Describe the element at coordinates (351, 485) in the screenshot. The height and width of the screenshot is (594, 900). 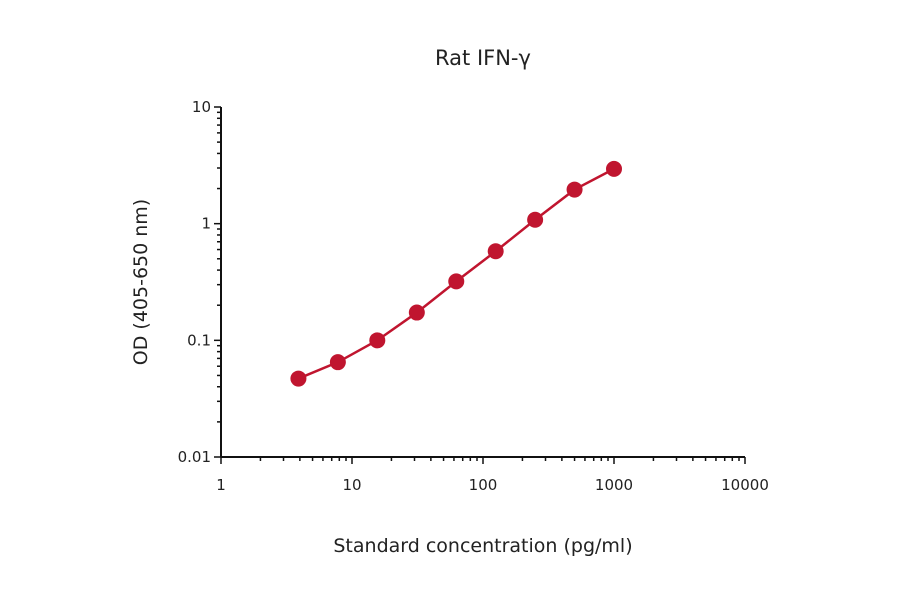
I see `x-tick-label: 10` at that location.